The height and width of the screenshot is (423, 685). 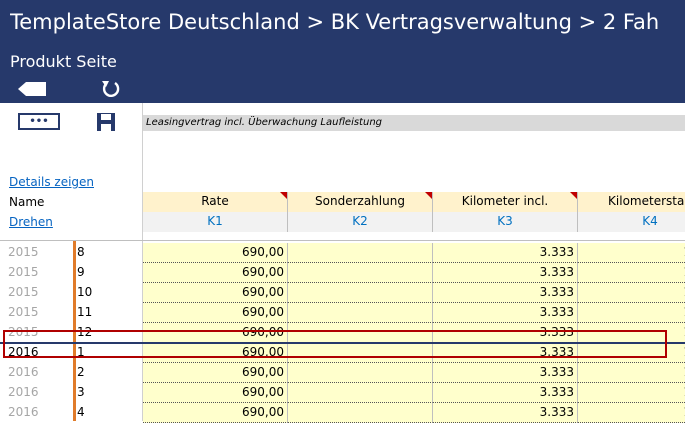 I want to click on save-button, so click(x=106, y=122).